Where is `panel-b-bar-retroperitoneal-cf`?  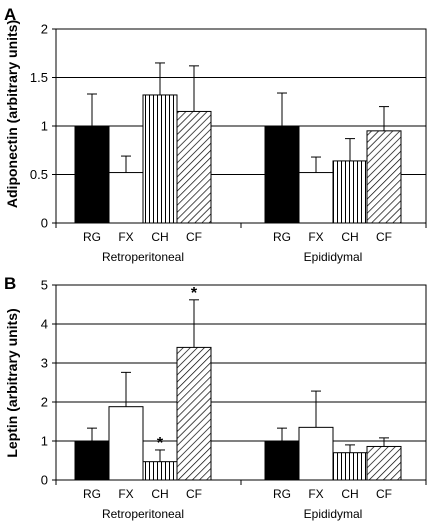
panel-b-bar-retroperitoneal-cf is located at coordinates (194, 413).